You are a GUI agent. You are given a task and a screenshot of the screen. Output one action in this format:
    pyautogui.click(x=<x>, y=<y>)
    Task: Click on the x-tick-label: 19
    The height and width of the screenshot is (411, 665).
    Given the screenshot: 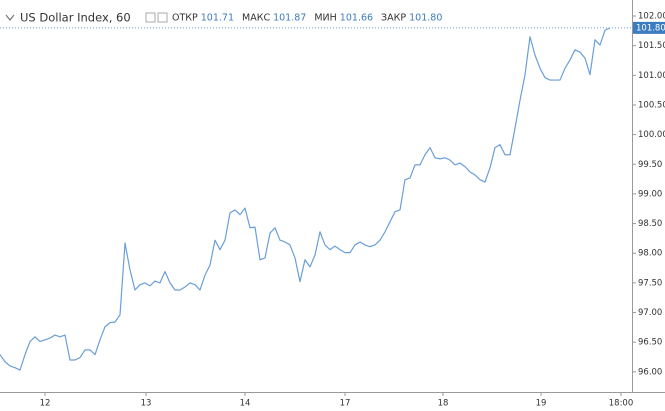 What is the action you would take?
    pyautogui.click(x=541, y=404)
    